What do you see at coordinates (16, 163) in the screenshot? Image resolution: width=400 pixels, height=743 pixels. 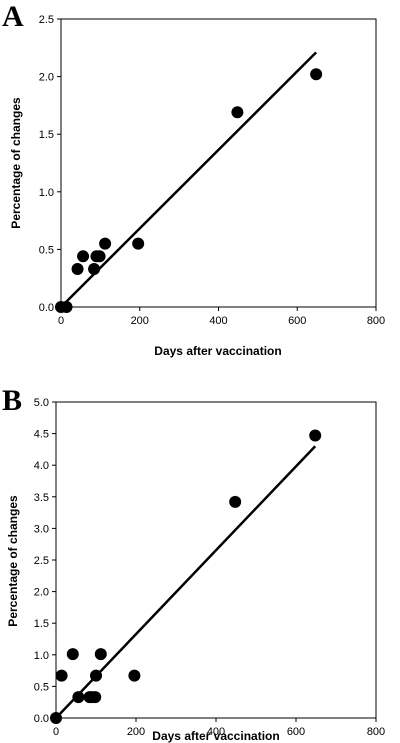 I see `y-axis-title-a: Percentage of changes` at bounding box center [16, 163].